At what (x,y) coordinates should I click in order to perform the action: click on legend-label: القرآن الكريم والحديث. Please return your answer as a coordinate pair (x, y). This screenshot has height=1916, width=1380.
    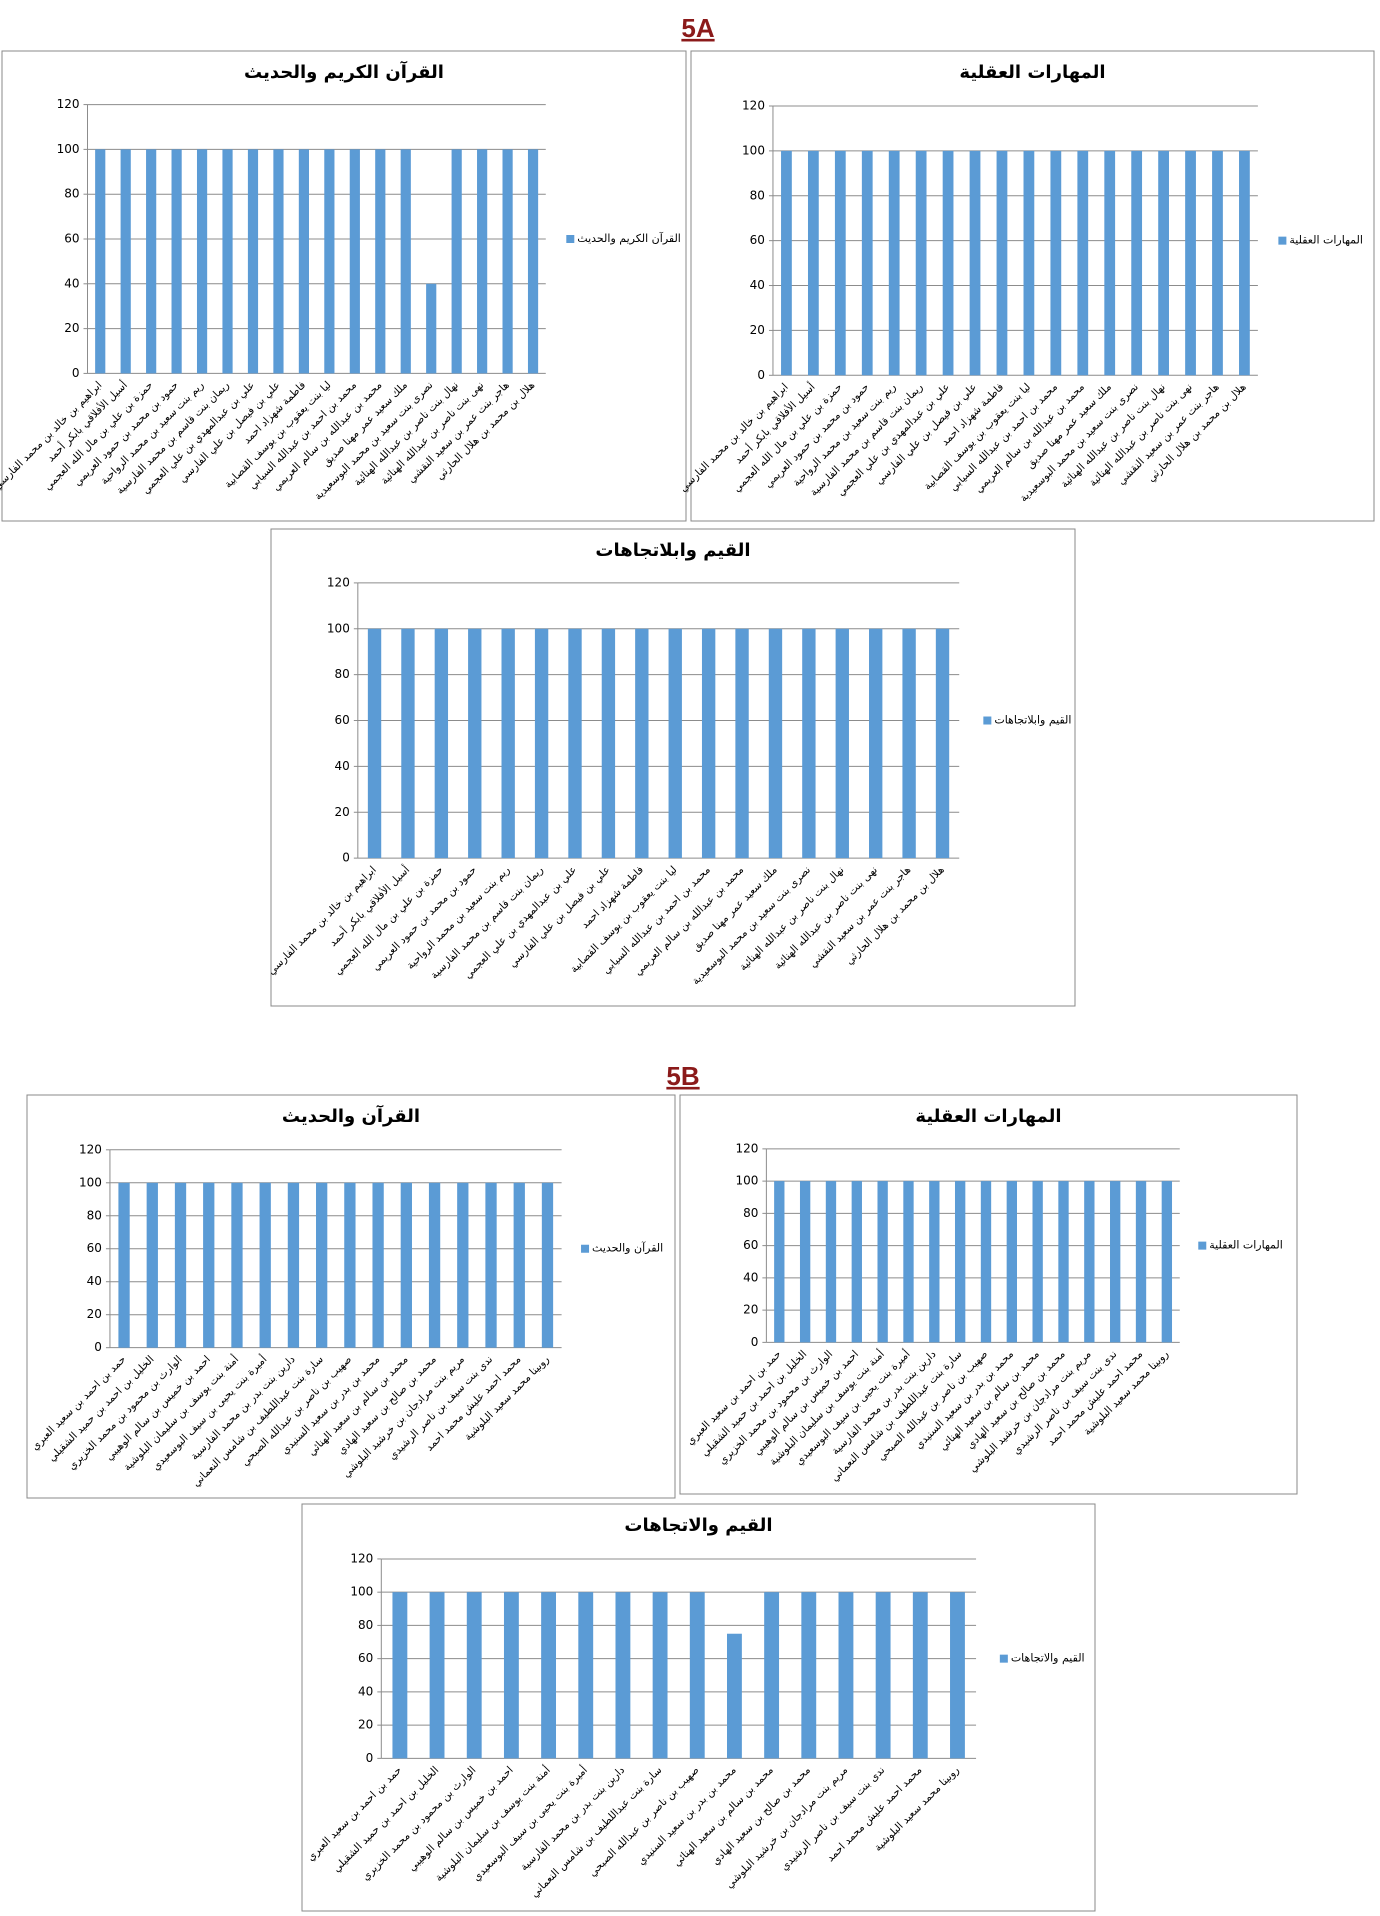
    Looking at the image, I should click on (629, 238).